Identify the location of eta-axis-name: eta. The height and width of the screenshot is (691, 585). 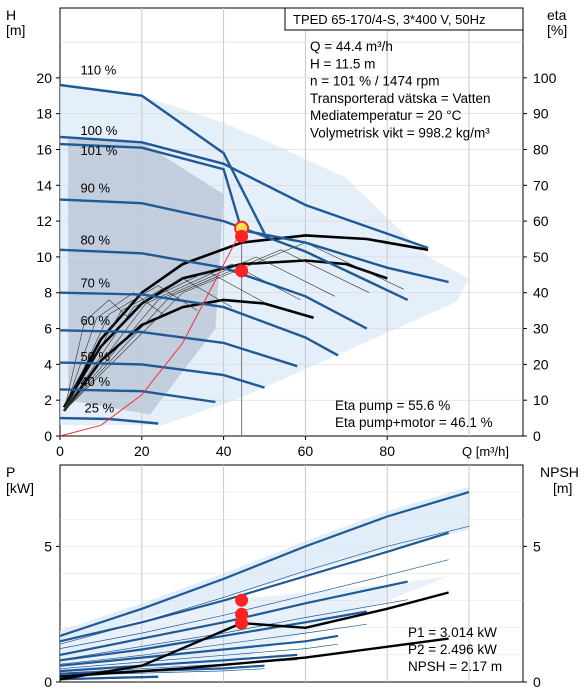
(557, 15).